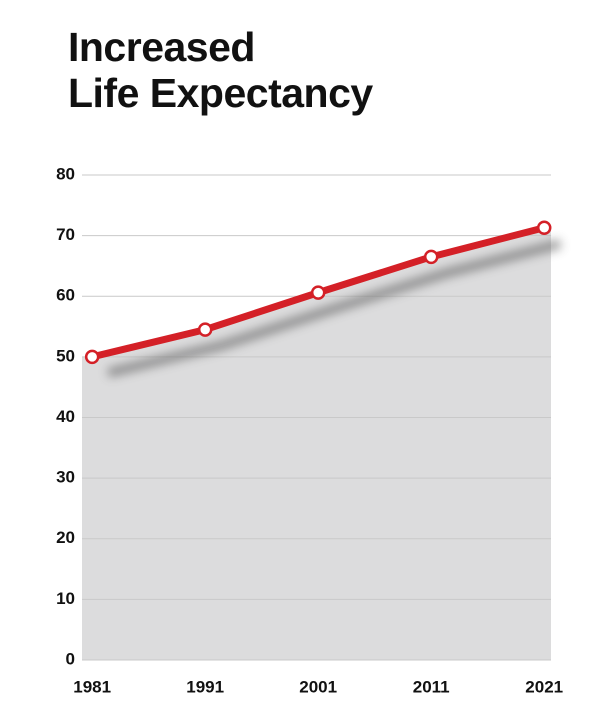 Image resolution: width=593 pixels, height=727 pixels. I want to click on y-tick-label: 40, so click(65, 416).